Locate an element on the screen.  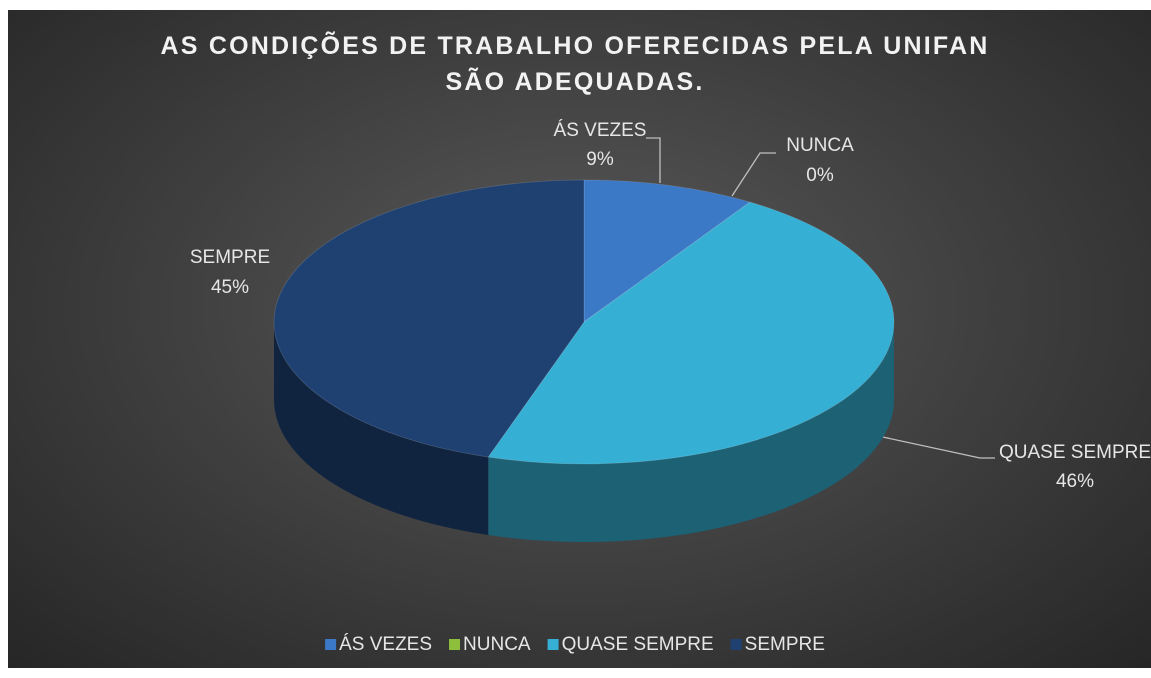
data-label-value: 9% is located at coordinates (600, 159).